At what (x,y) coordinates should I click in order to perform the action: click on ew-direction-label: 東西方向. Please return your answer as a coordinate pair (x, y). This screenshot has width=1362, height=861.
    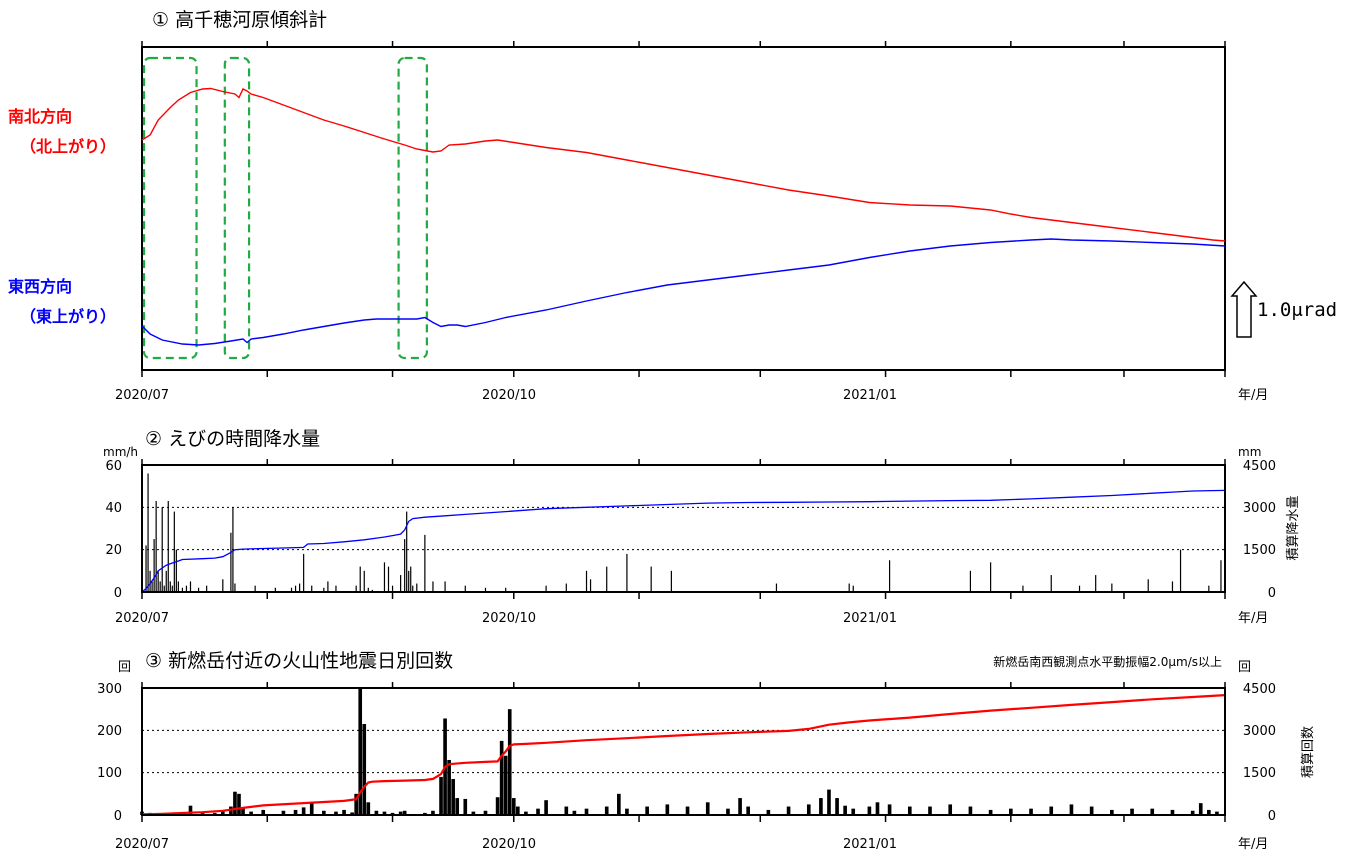
    Looking at the image, I should click on (40, 286).